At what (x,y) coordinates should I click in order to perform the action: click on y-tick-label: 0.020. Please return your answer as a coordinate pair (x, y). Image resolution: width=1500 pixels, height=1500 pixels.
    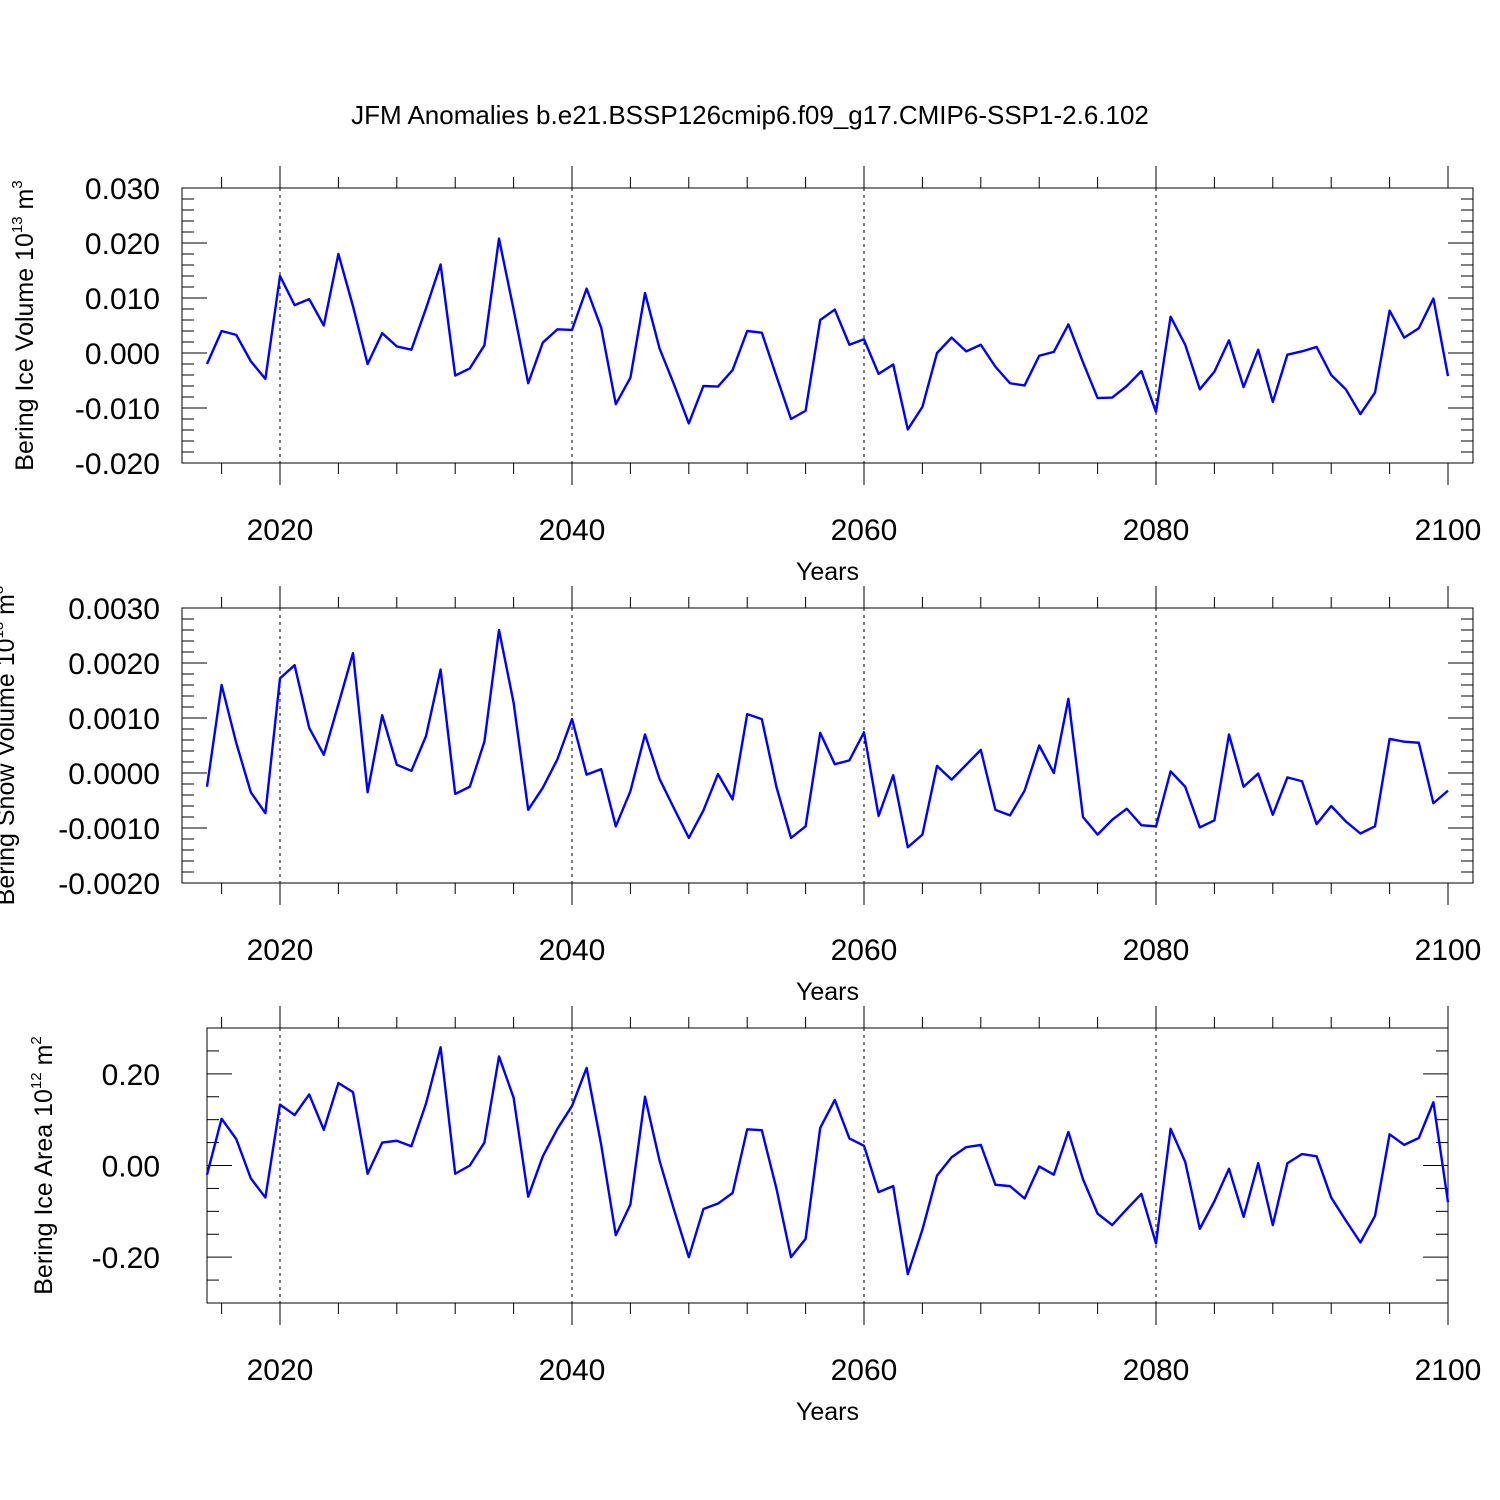
    Looking at the image, I should click on (122, 244).